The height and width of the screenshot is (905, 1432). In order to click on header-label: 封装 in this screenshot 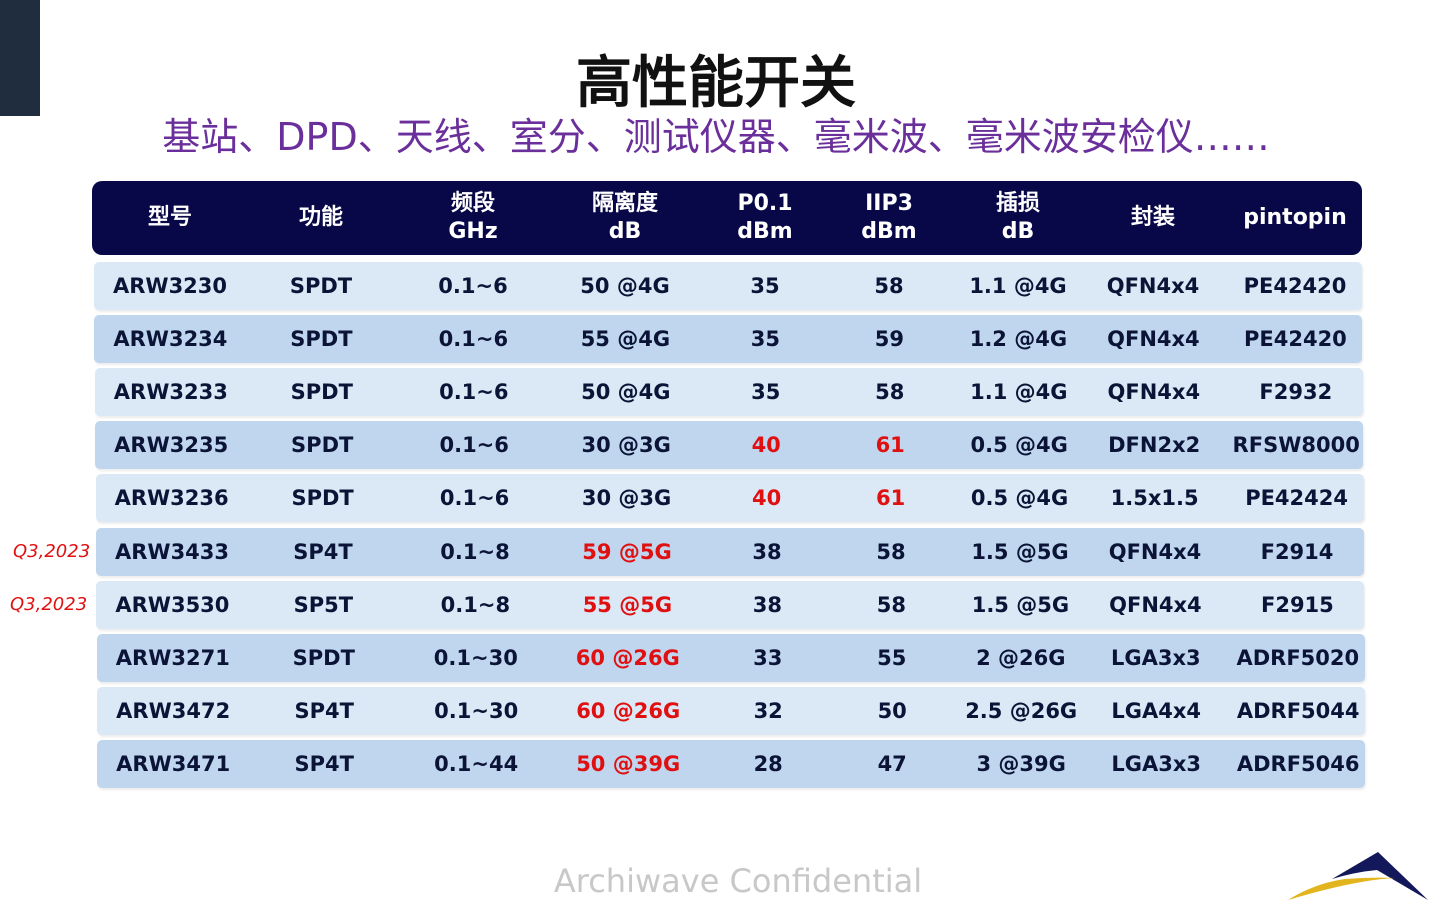, I will do `click(1153, 217)`.